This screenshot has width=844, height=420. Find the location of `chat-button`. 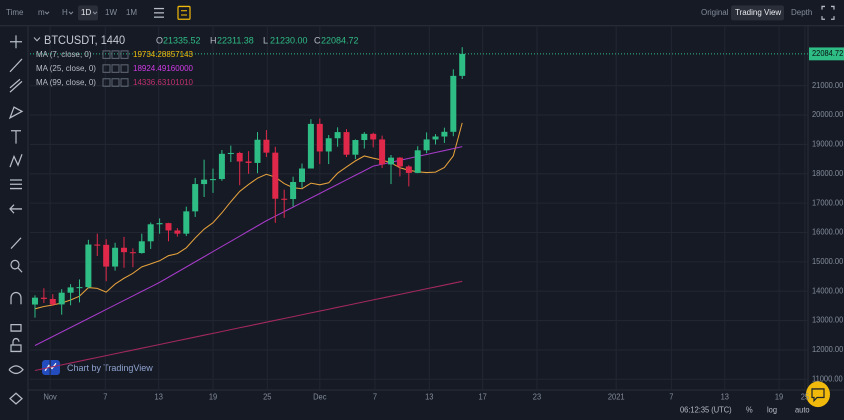

chat-button is located at coordinates (818, 394).